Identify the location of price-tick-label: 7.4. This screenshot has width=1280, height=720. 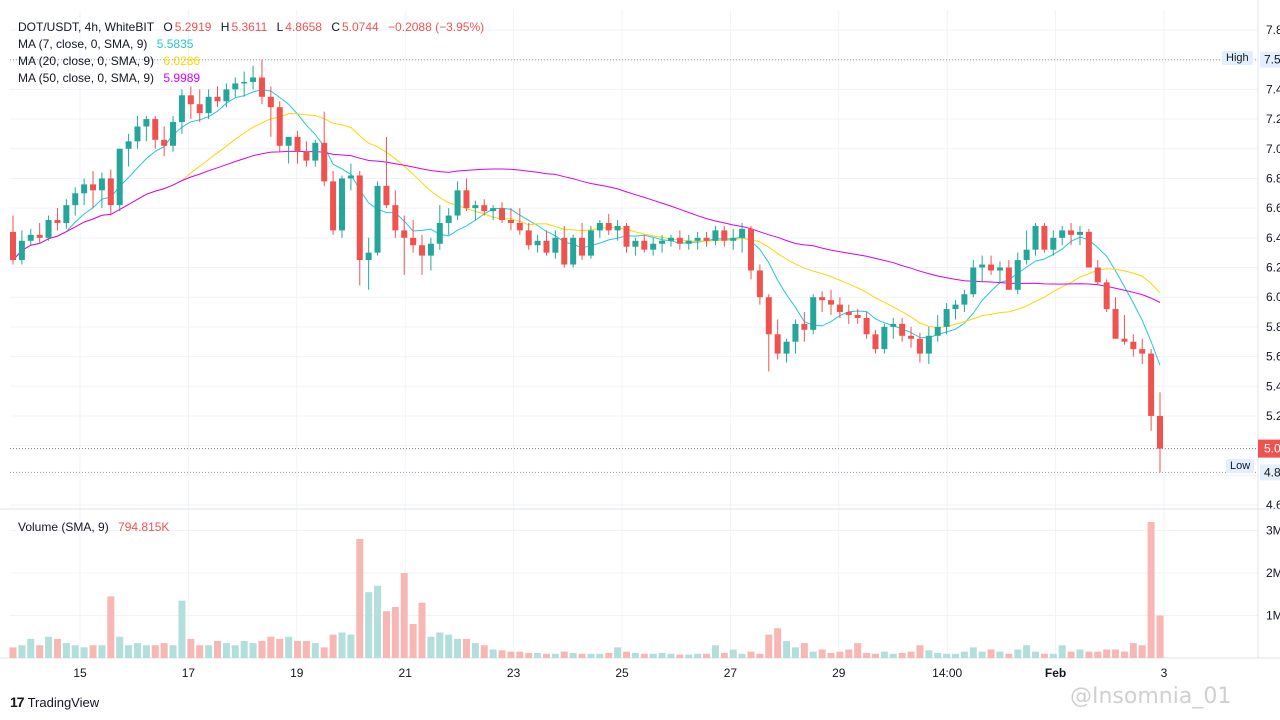
(1273, 89).